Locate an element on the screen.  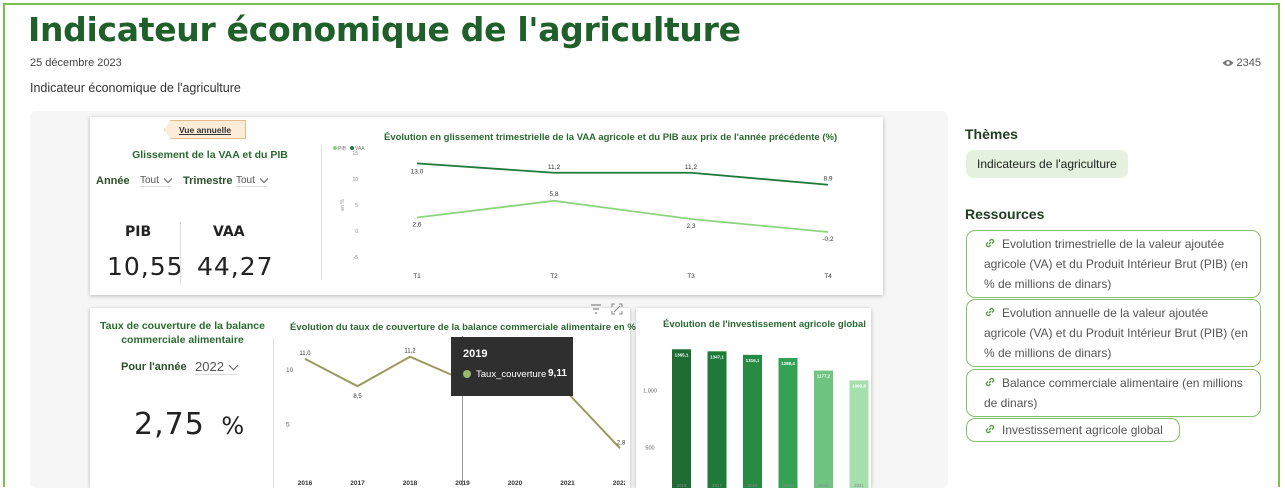
vaa-value: 44,27 is located at coordinates (235, 266).